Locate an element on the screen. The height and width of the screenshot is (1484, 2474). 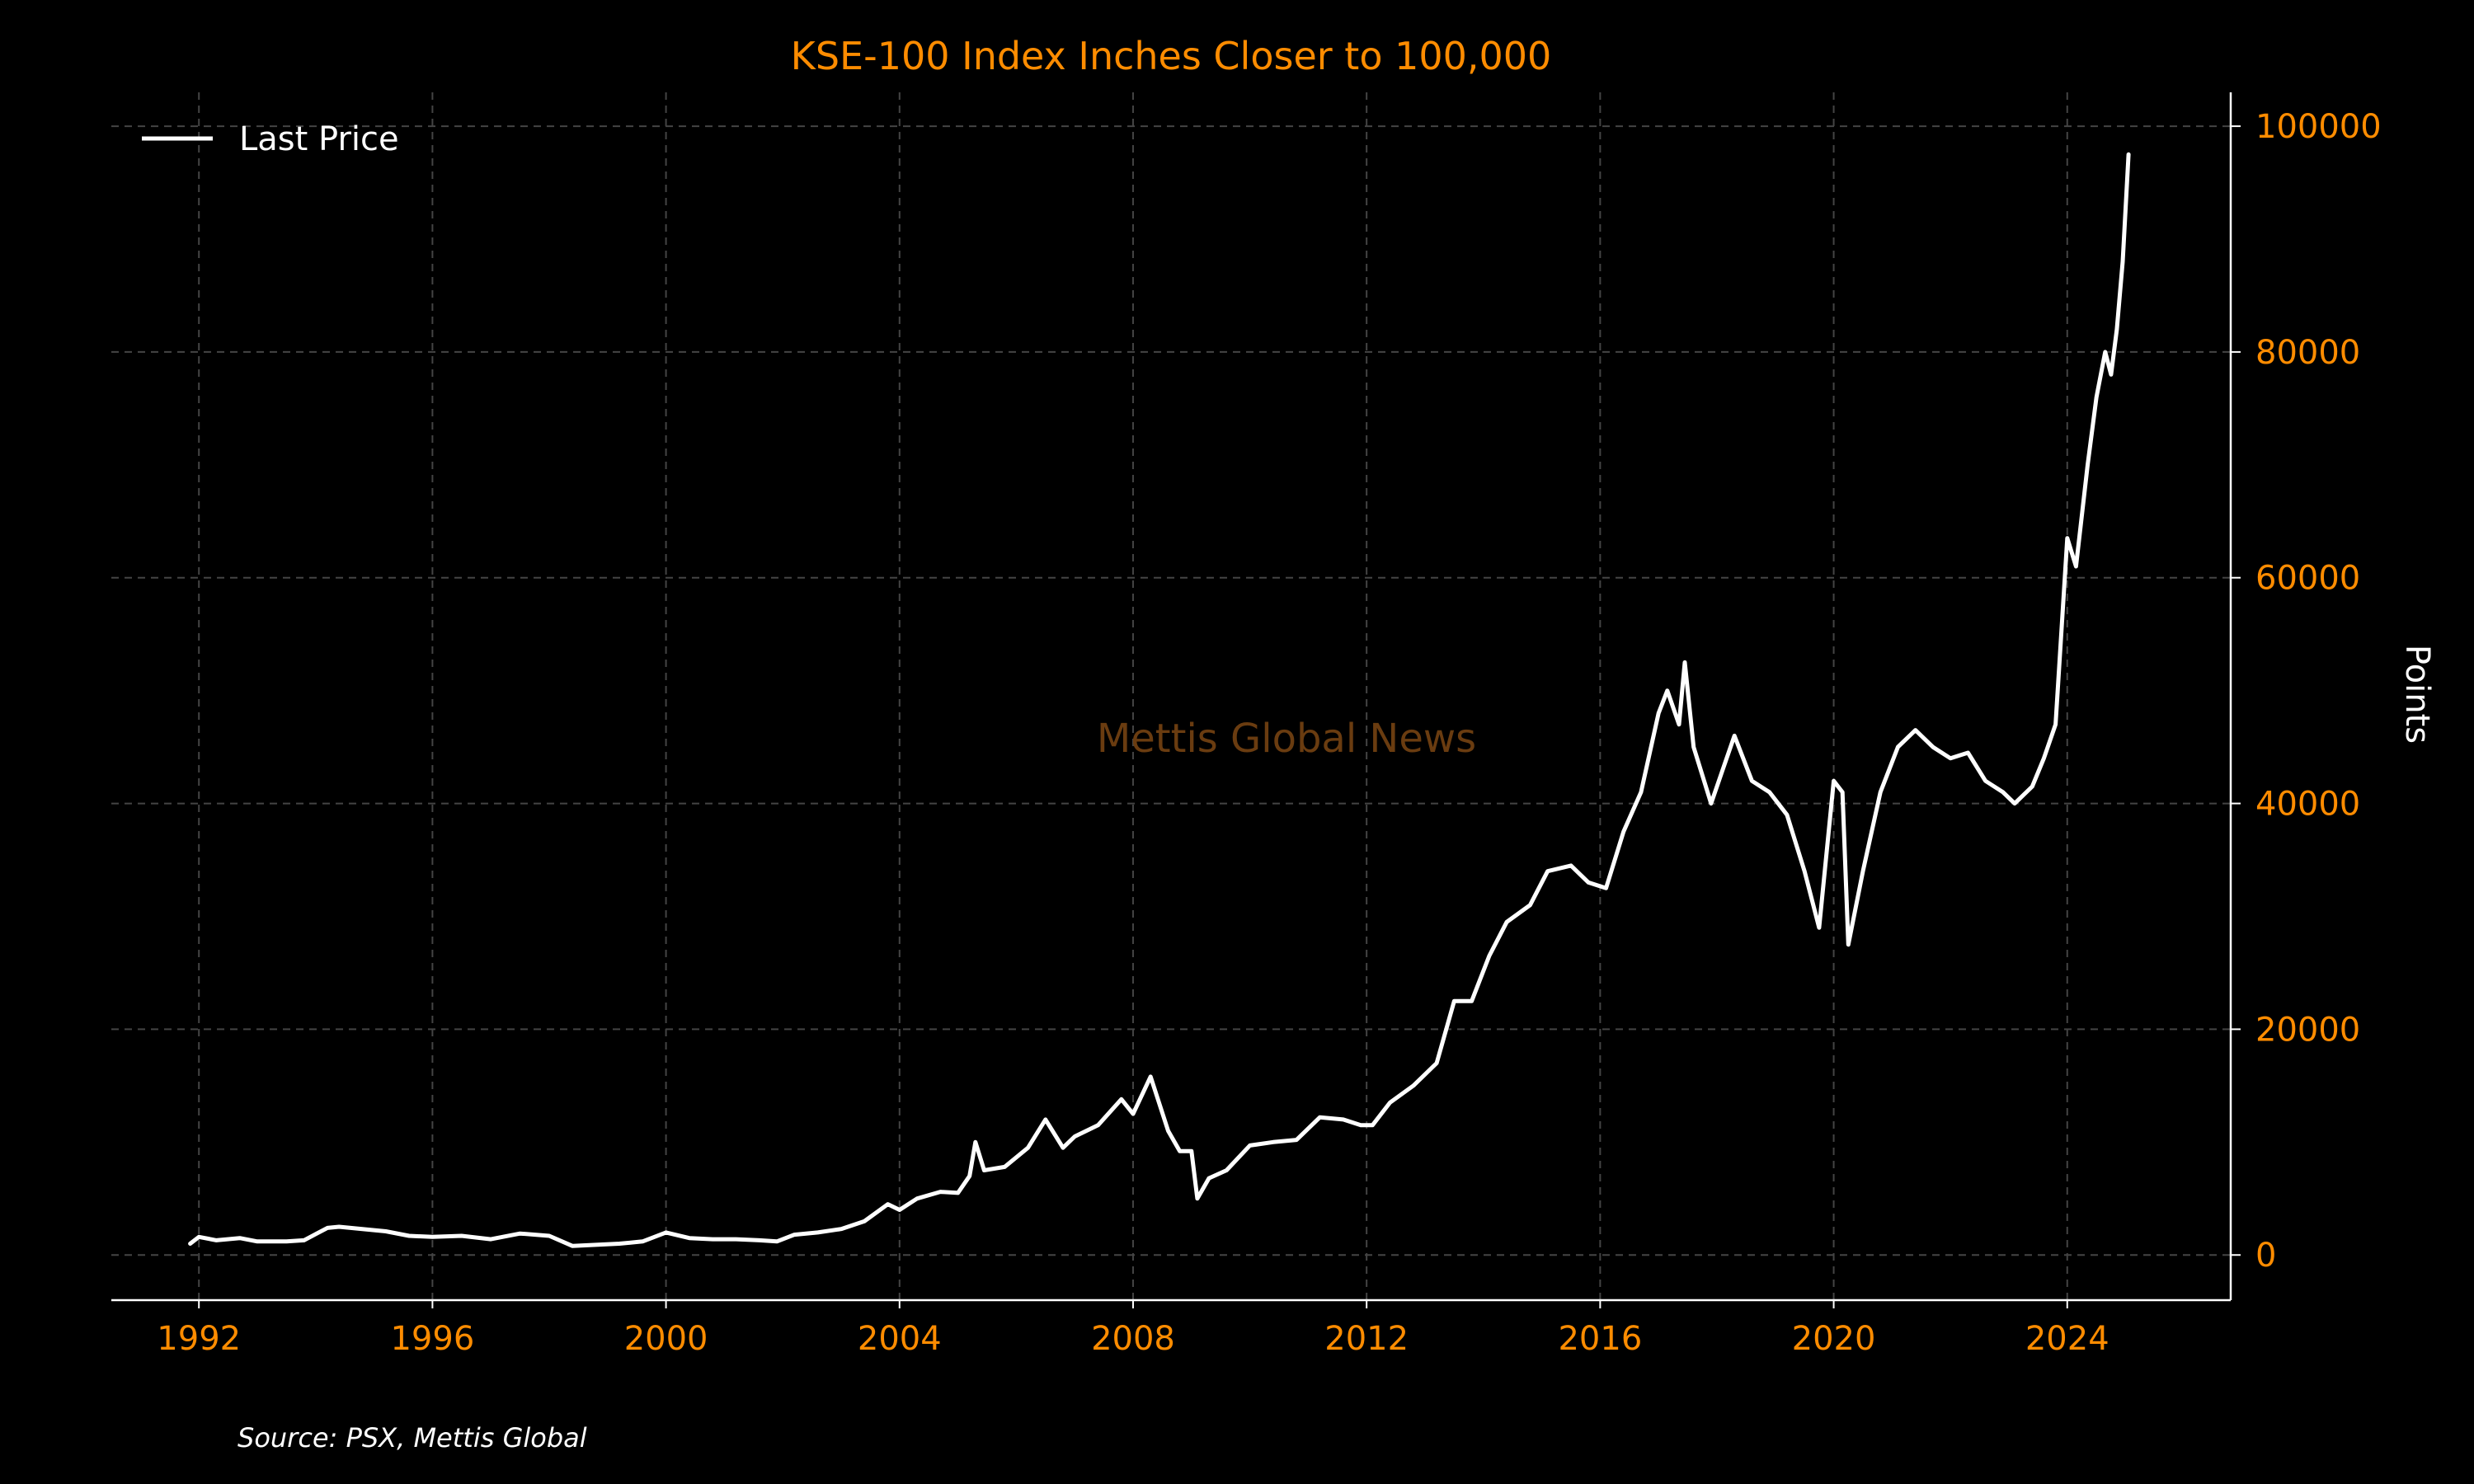
legend-label-last-price: Last Price is located at coordinates (319, 139).